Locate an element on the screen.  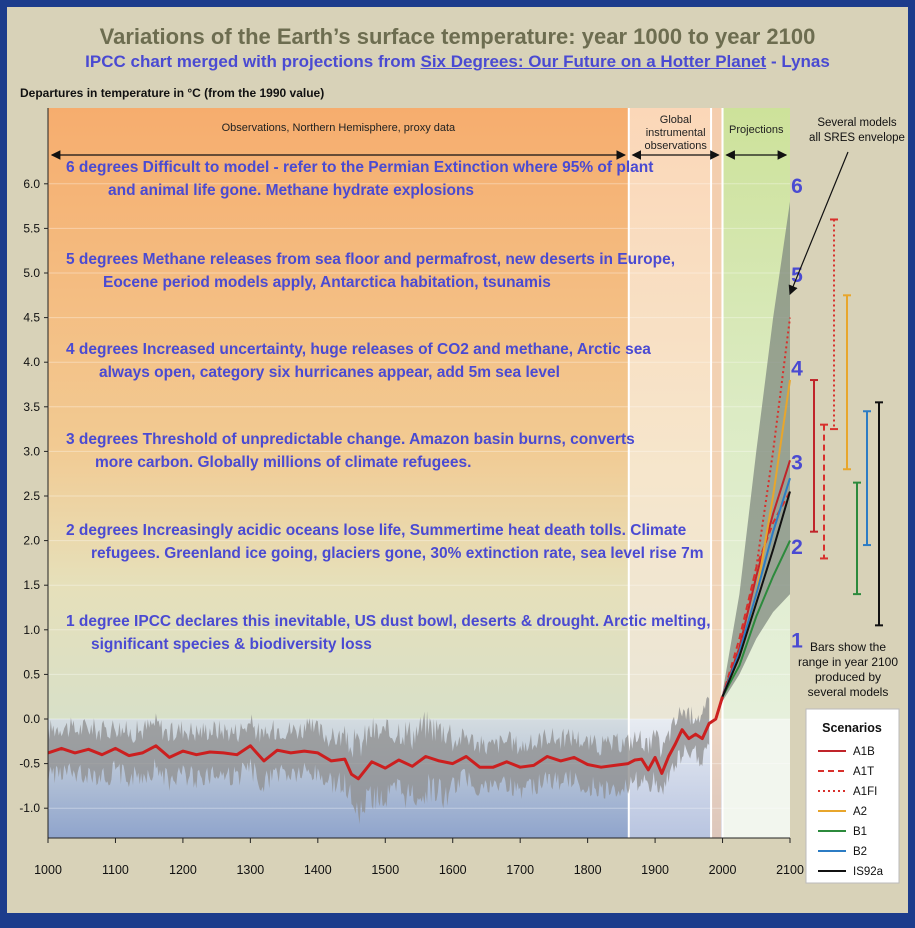
bars-note-line: range in year 2100 is located at coordinates (848, 662).